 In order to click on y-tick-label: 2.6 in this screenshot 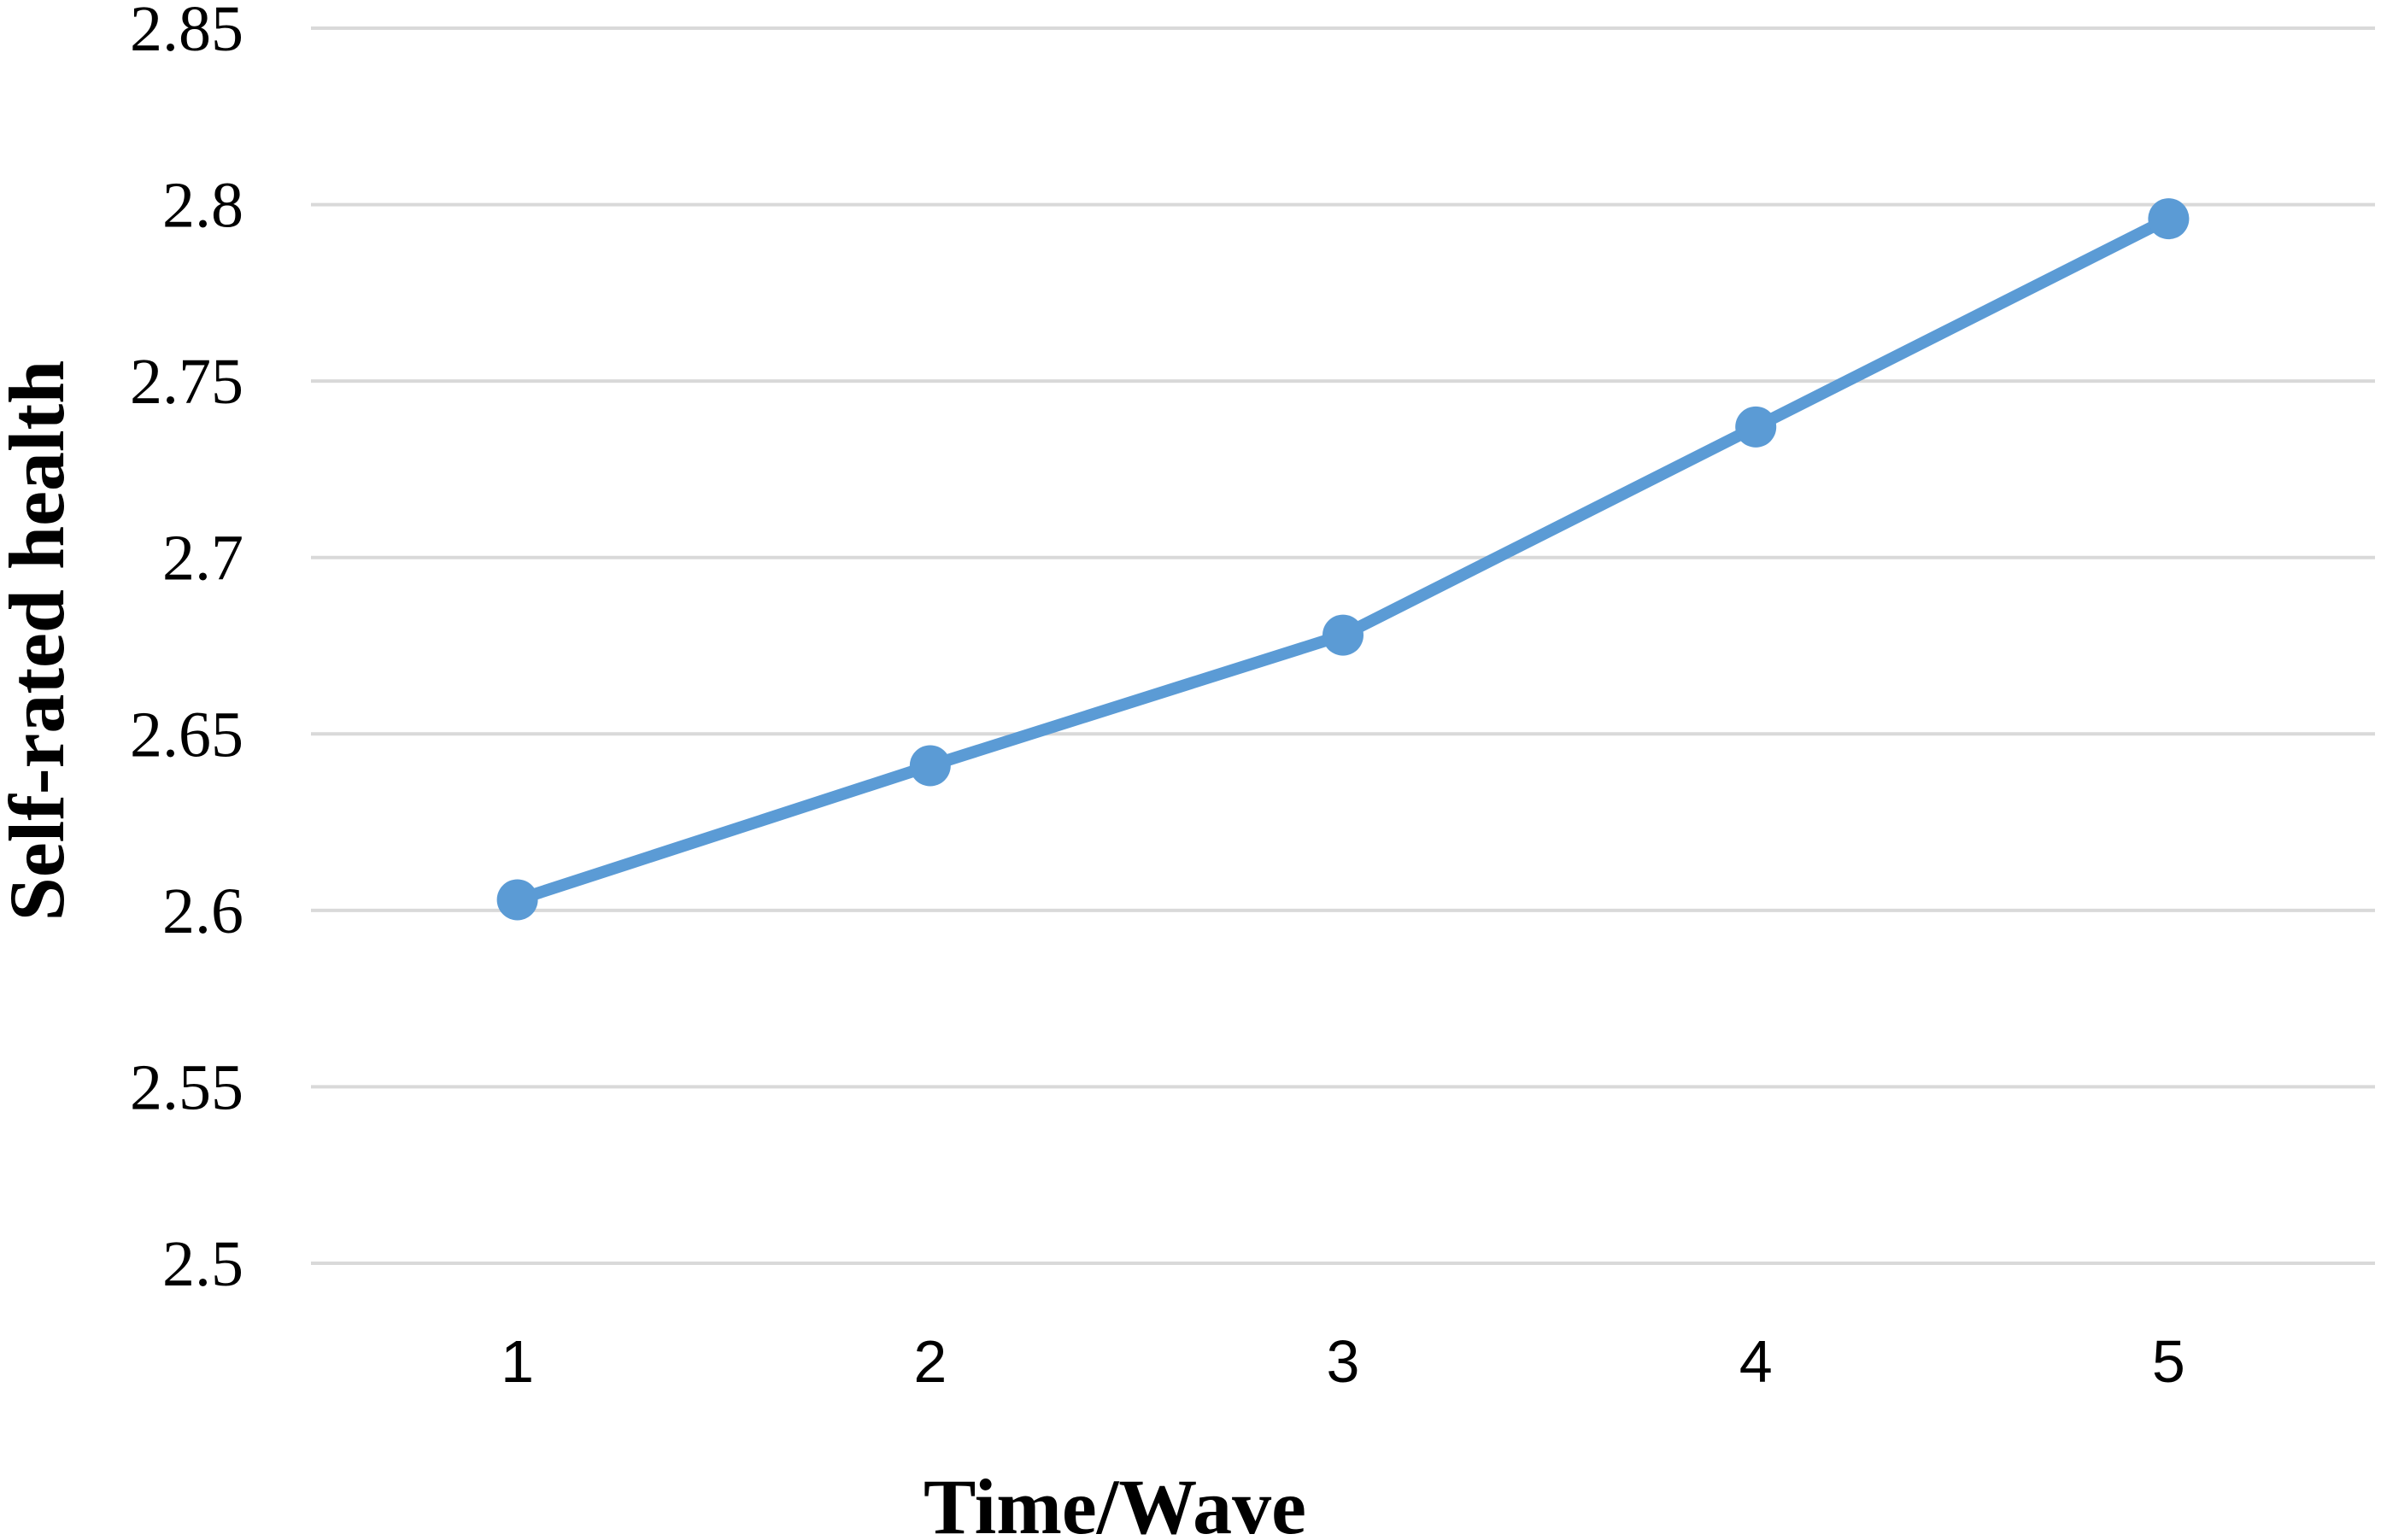, I will do `click(202, 911)`.